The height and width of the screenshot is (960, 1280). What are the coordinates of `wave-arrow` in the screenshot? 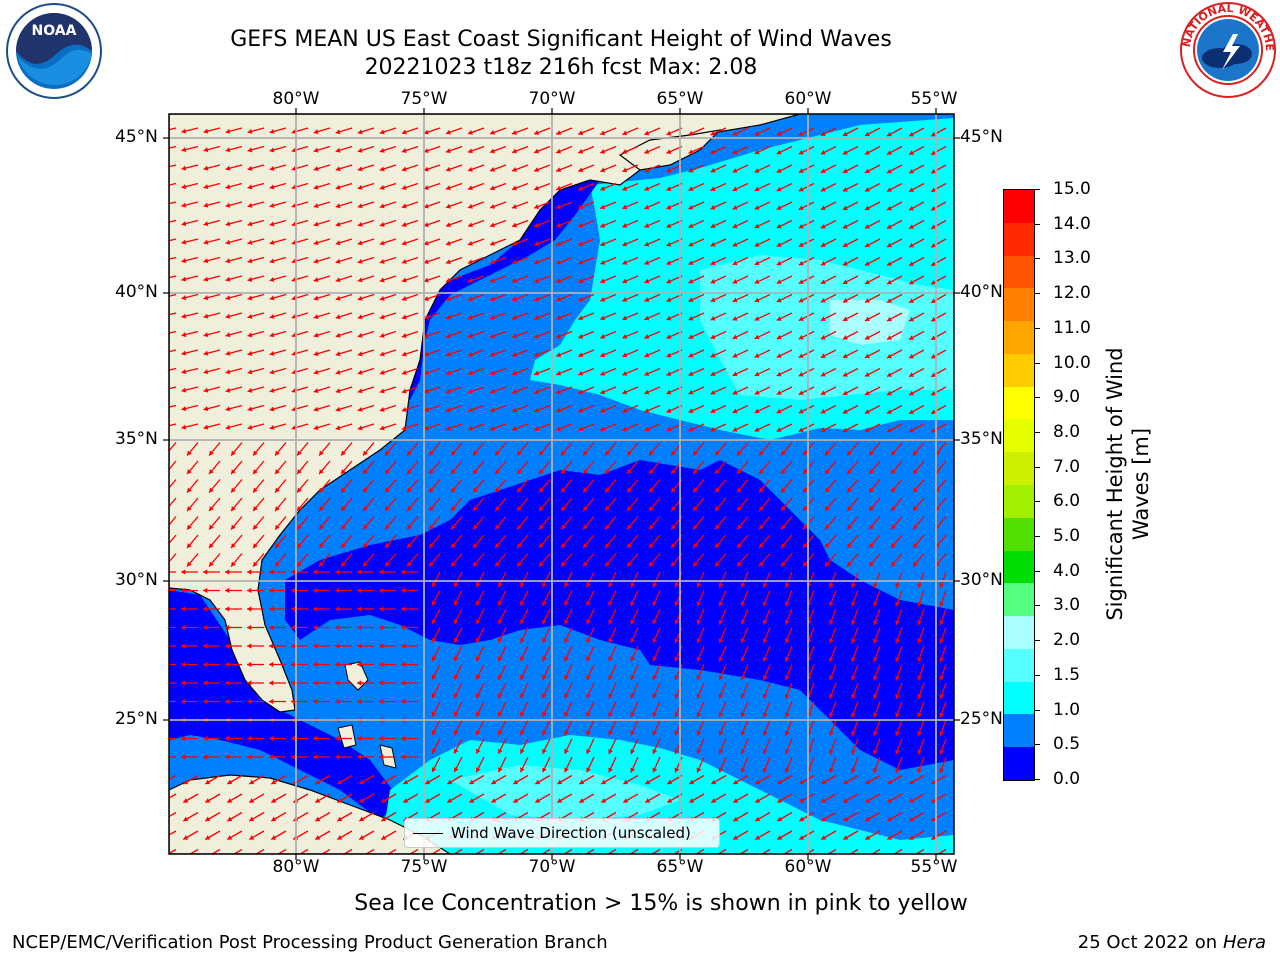 It's located at (173, 425).